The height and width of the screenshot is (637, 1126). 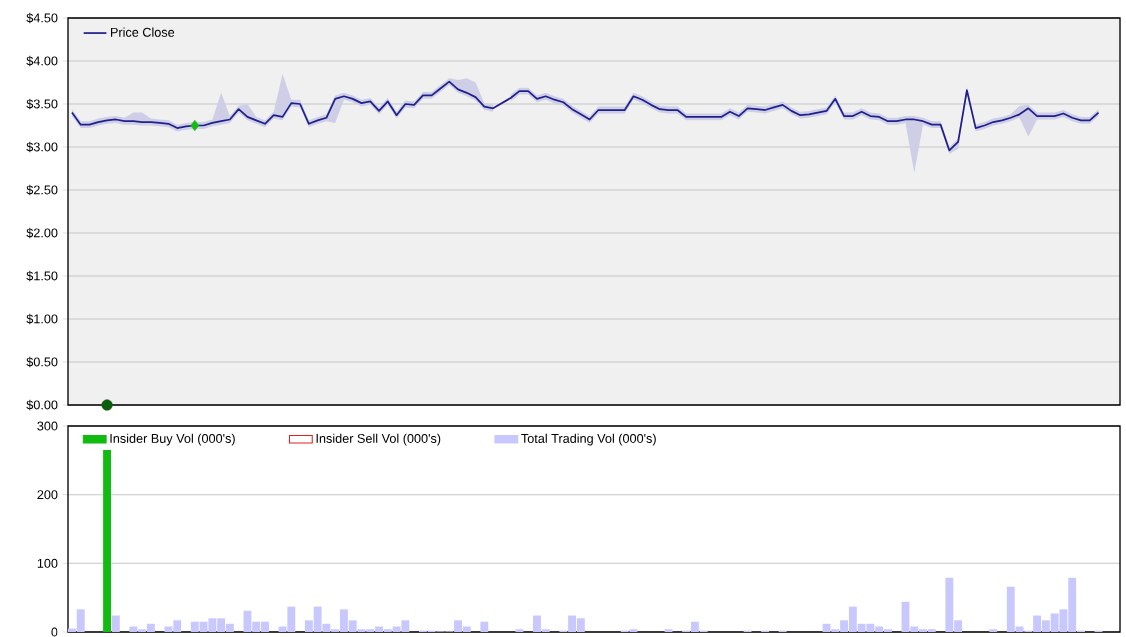 What do you see at coordinates (42, 276) in the screenshot?
I see `y-tick-label: $1.50` at bounding box center [42, 276].